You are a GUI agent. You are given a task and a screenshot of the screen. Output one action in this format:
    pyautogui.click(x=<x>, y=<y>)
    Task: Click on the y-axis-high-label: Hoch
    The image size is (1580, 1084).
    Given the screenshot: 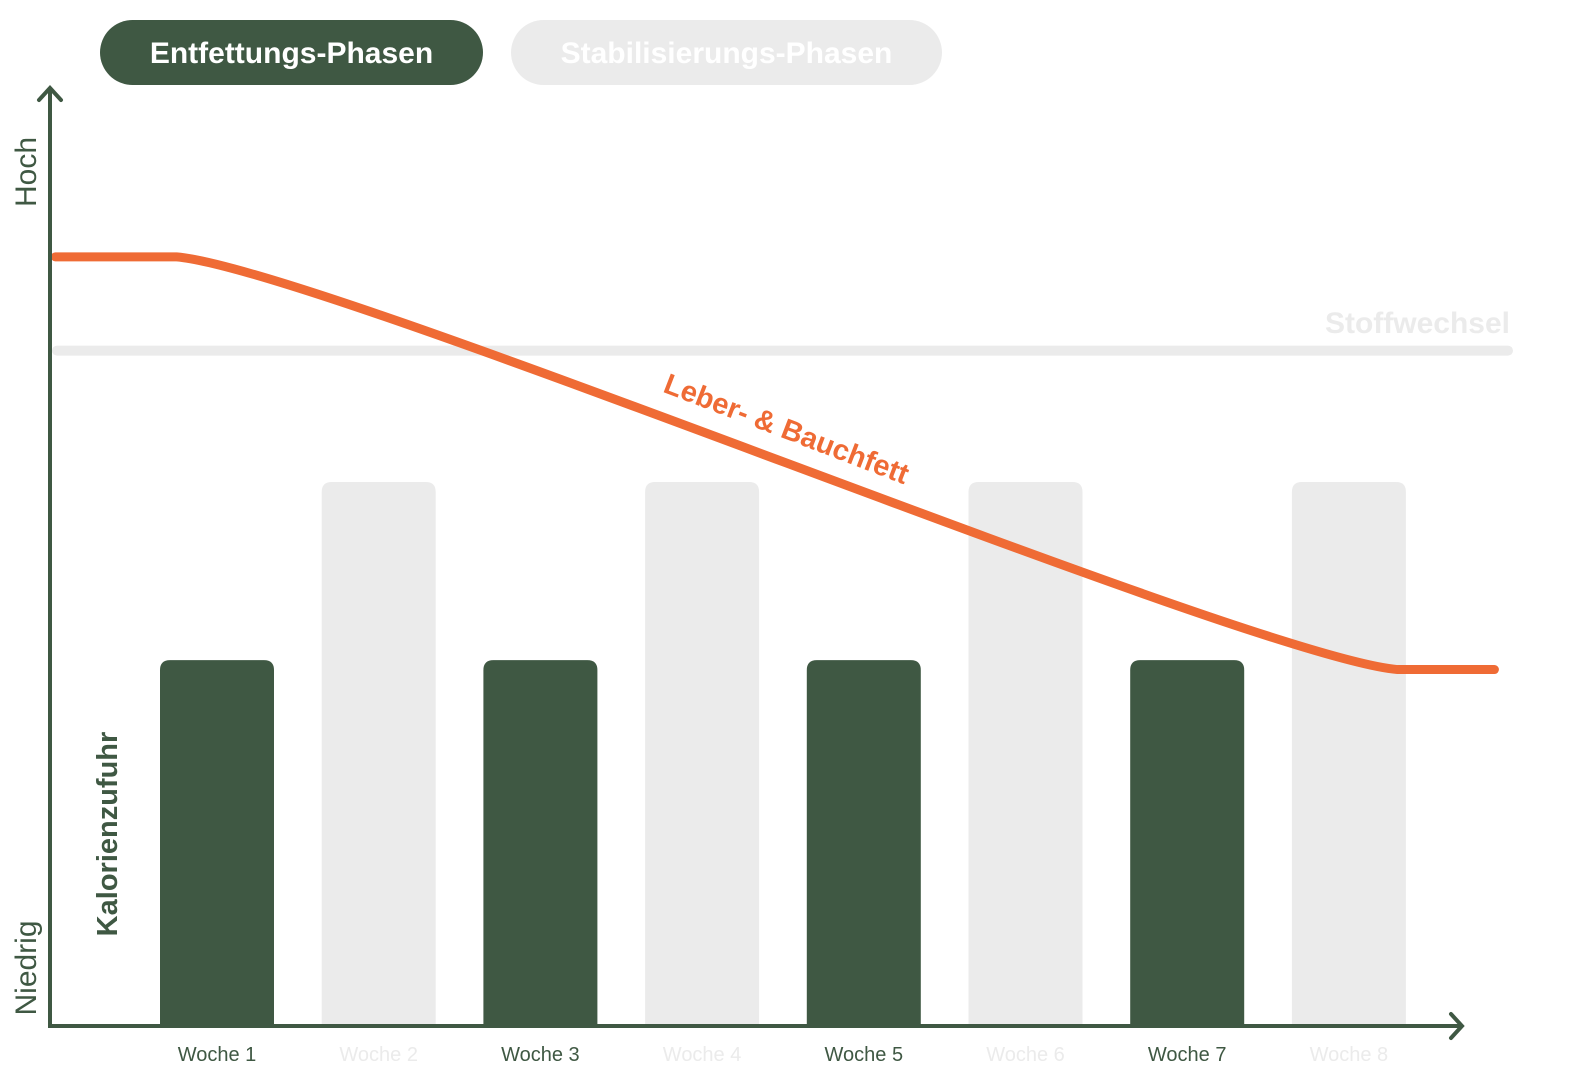 What is the action you would take?
    pyautogui.click(x=26, y=172)
    